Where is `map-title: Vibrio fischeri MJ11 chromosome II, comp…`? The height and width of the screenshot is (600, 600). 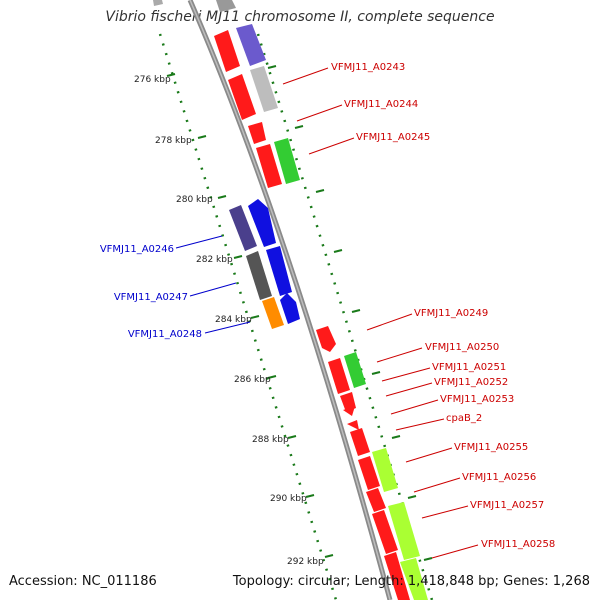
map-title: Vibrio fischeri MJ11 chromosome II, comp… is located at coordinates (300, 17).